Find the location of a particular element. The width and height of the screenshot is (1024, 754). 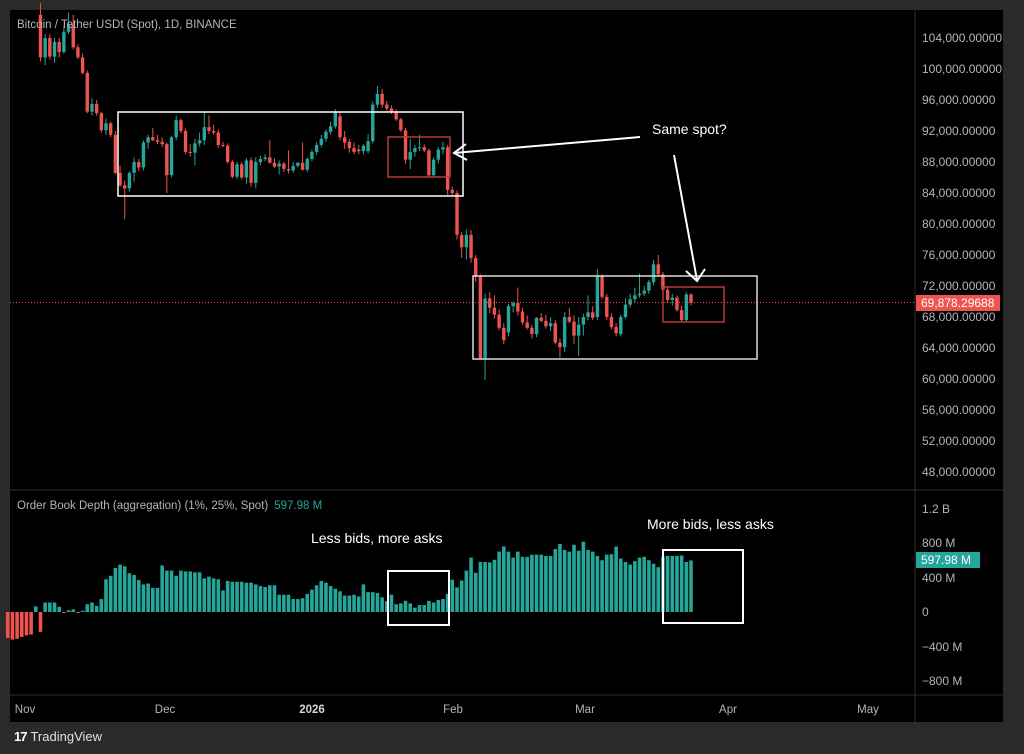

indicator-axis-label: 0 is located at coordinates (925, 612).